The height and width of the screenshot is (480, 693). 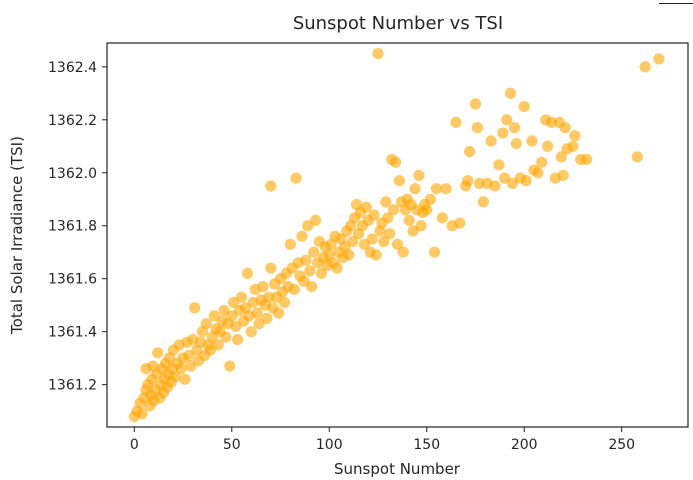 What do you see at coordinates (134, 445) in the screenshot?
I see `x-tick-label: 0` at bounding box center [134, 445].